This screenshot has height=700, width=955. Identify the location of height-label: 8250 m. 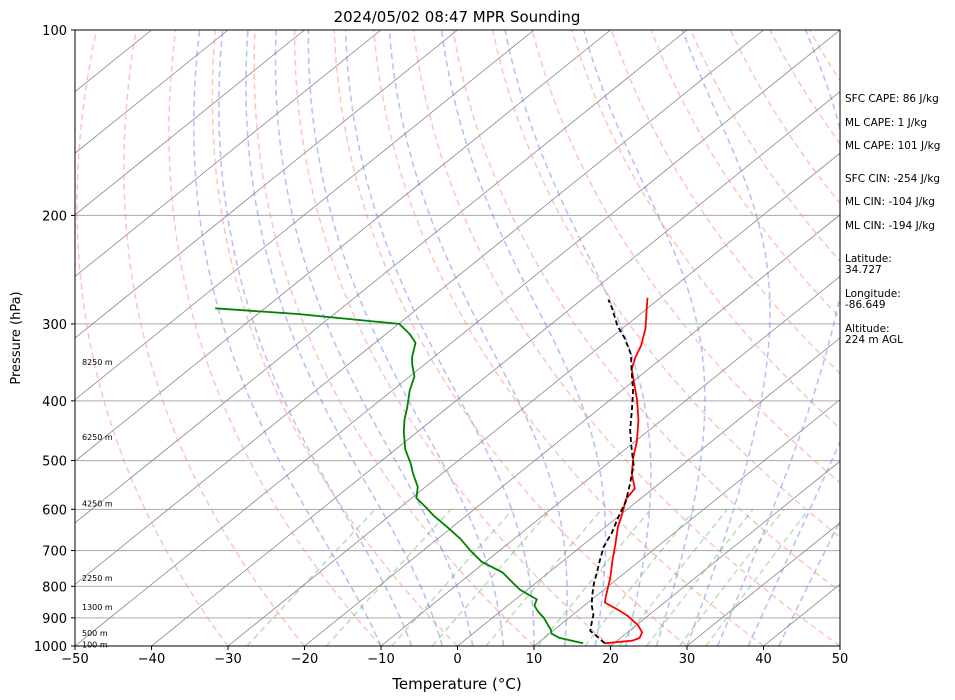
(97, 362).